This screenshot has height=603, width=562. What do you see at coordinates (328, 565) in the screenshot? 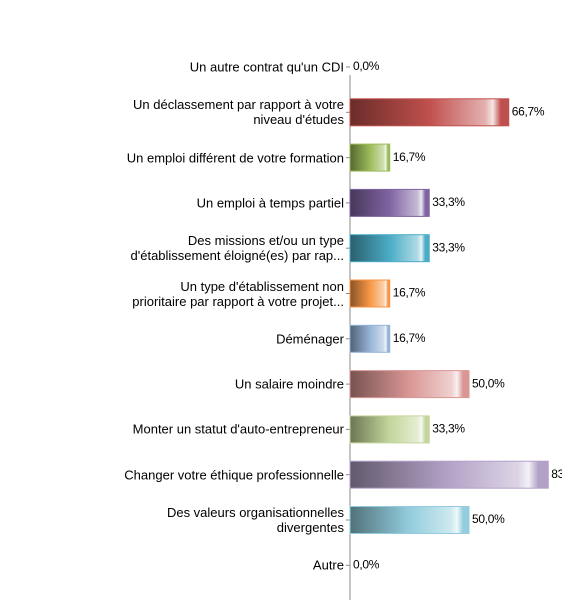
I see `category-label: Autre` at bounding box center [328, 565].